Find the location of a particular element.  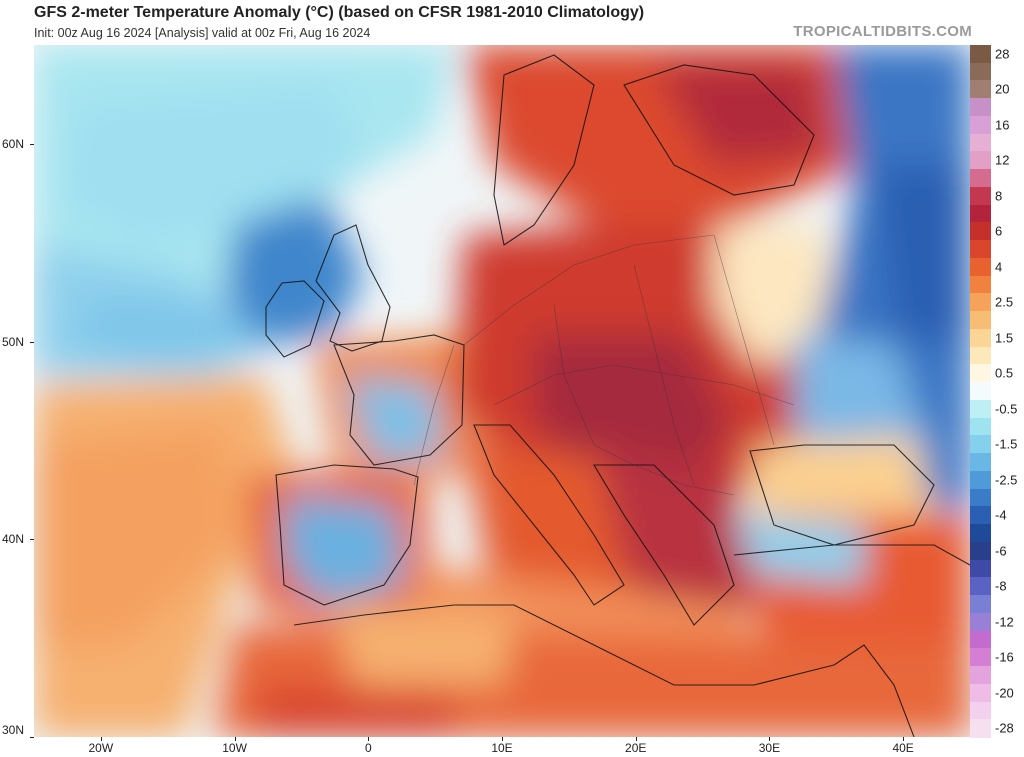

borders is located at coordinates (604, 365).